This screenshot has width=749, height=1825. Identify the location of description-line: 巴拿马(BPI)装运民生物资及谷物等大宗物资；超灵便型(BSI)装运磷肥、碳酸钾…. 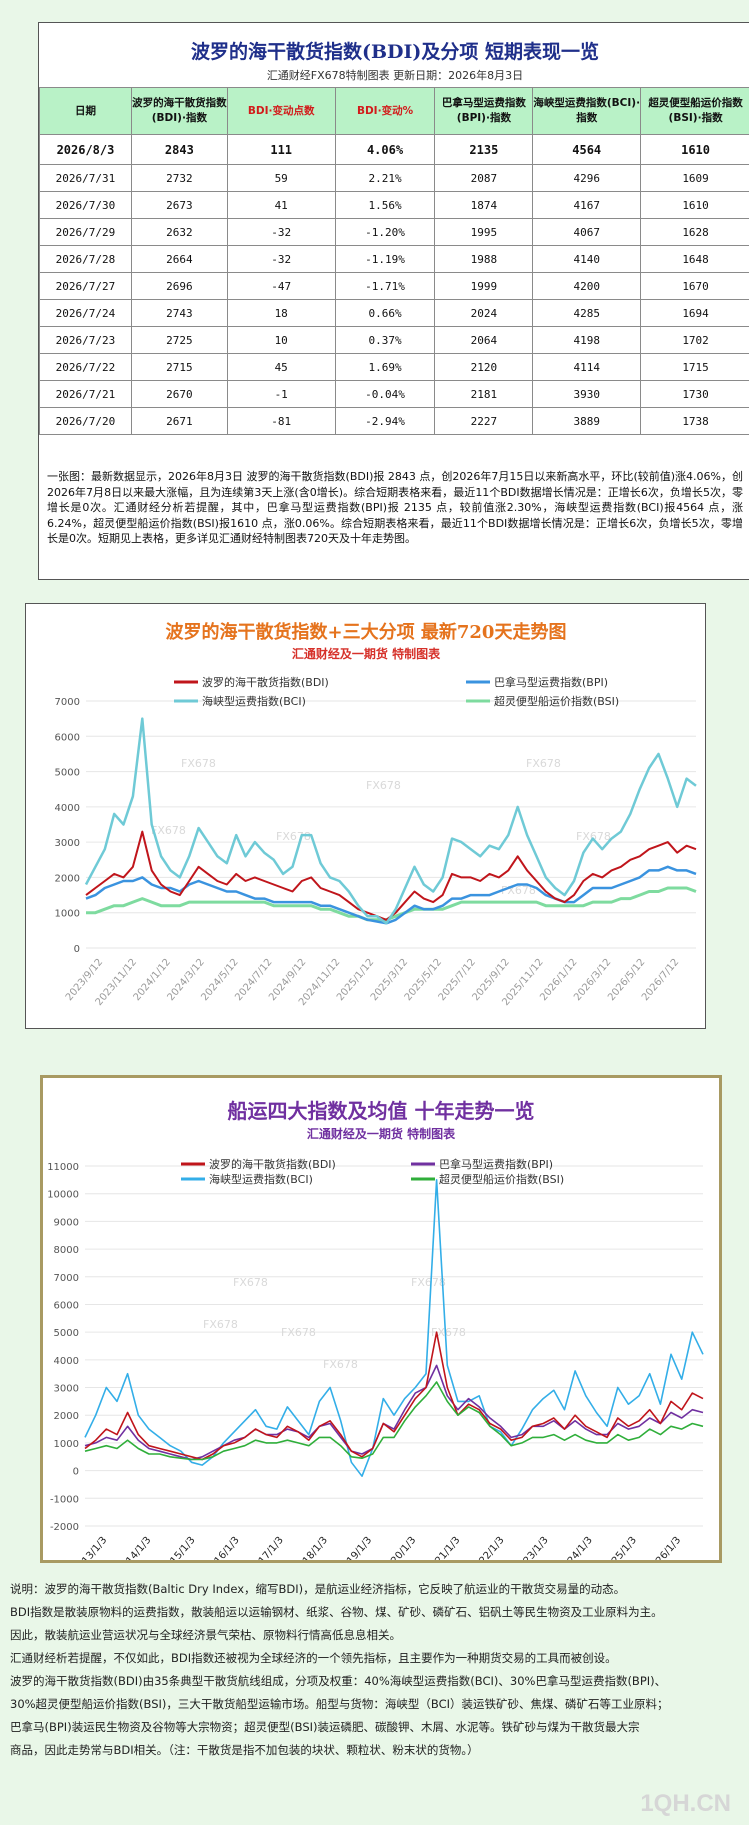
(325, 1727).